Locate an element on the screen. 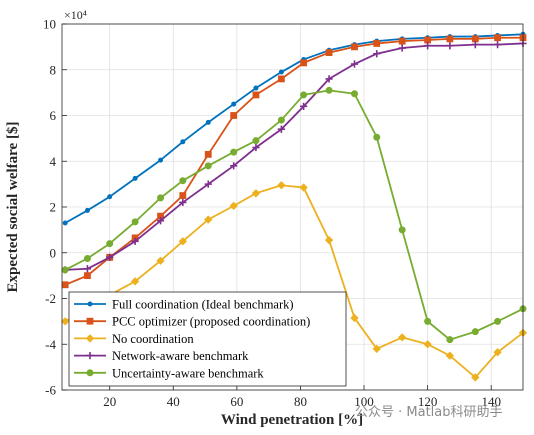  legend-label: Uncertainty-aware benchmark is located at coordinates (188, 373).